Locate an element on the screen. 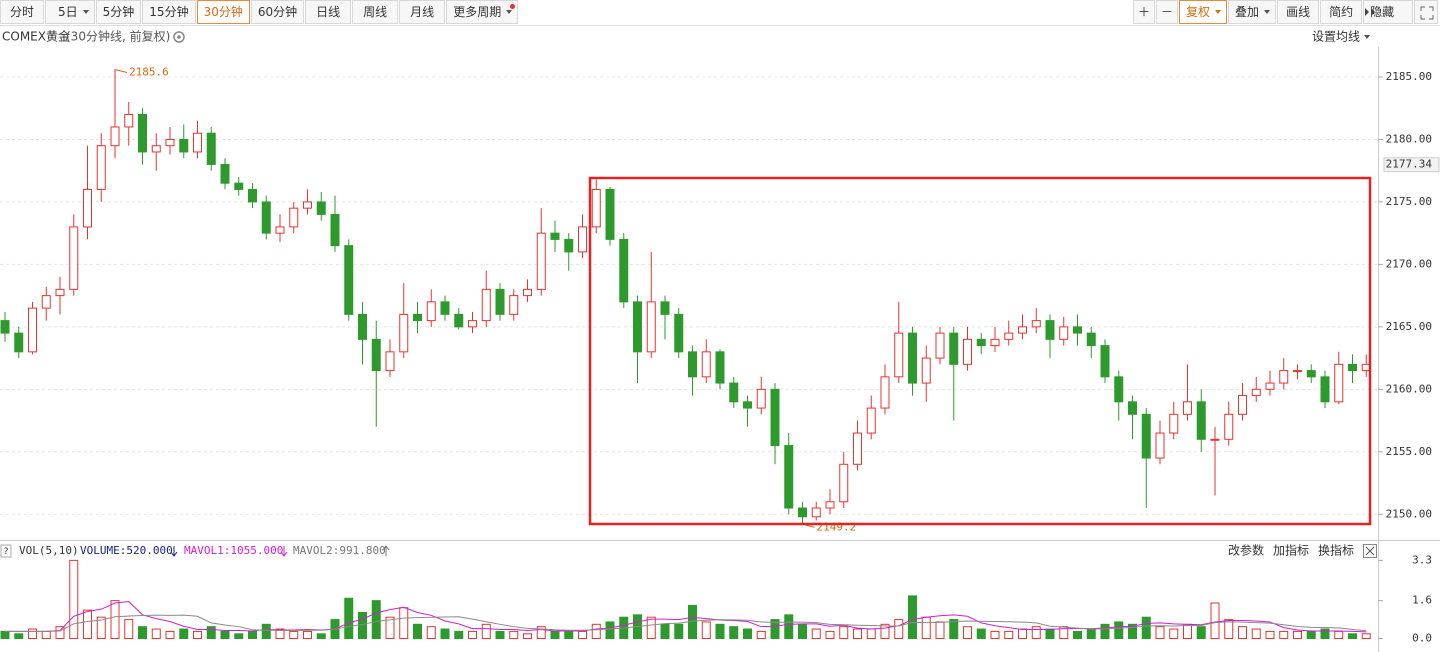 The height and width of the screenshot is (652, 1440). period-button: 分时 is located at coordinates (22, 12).